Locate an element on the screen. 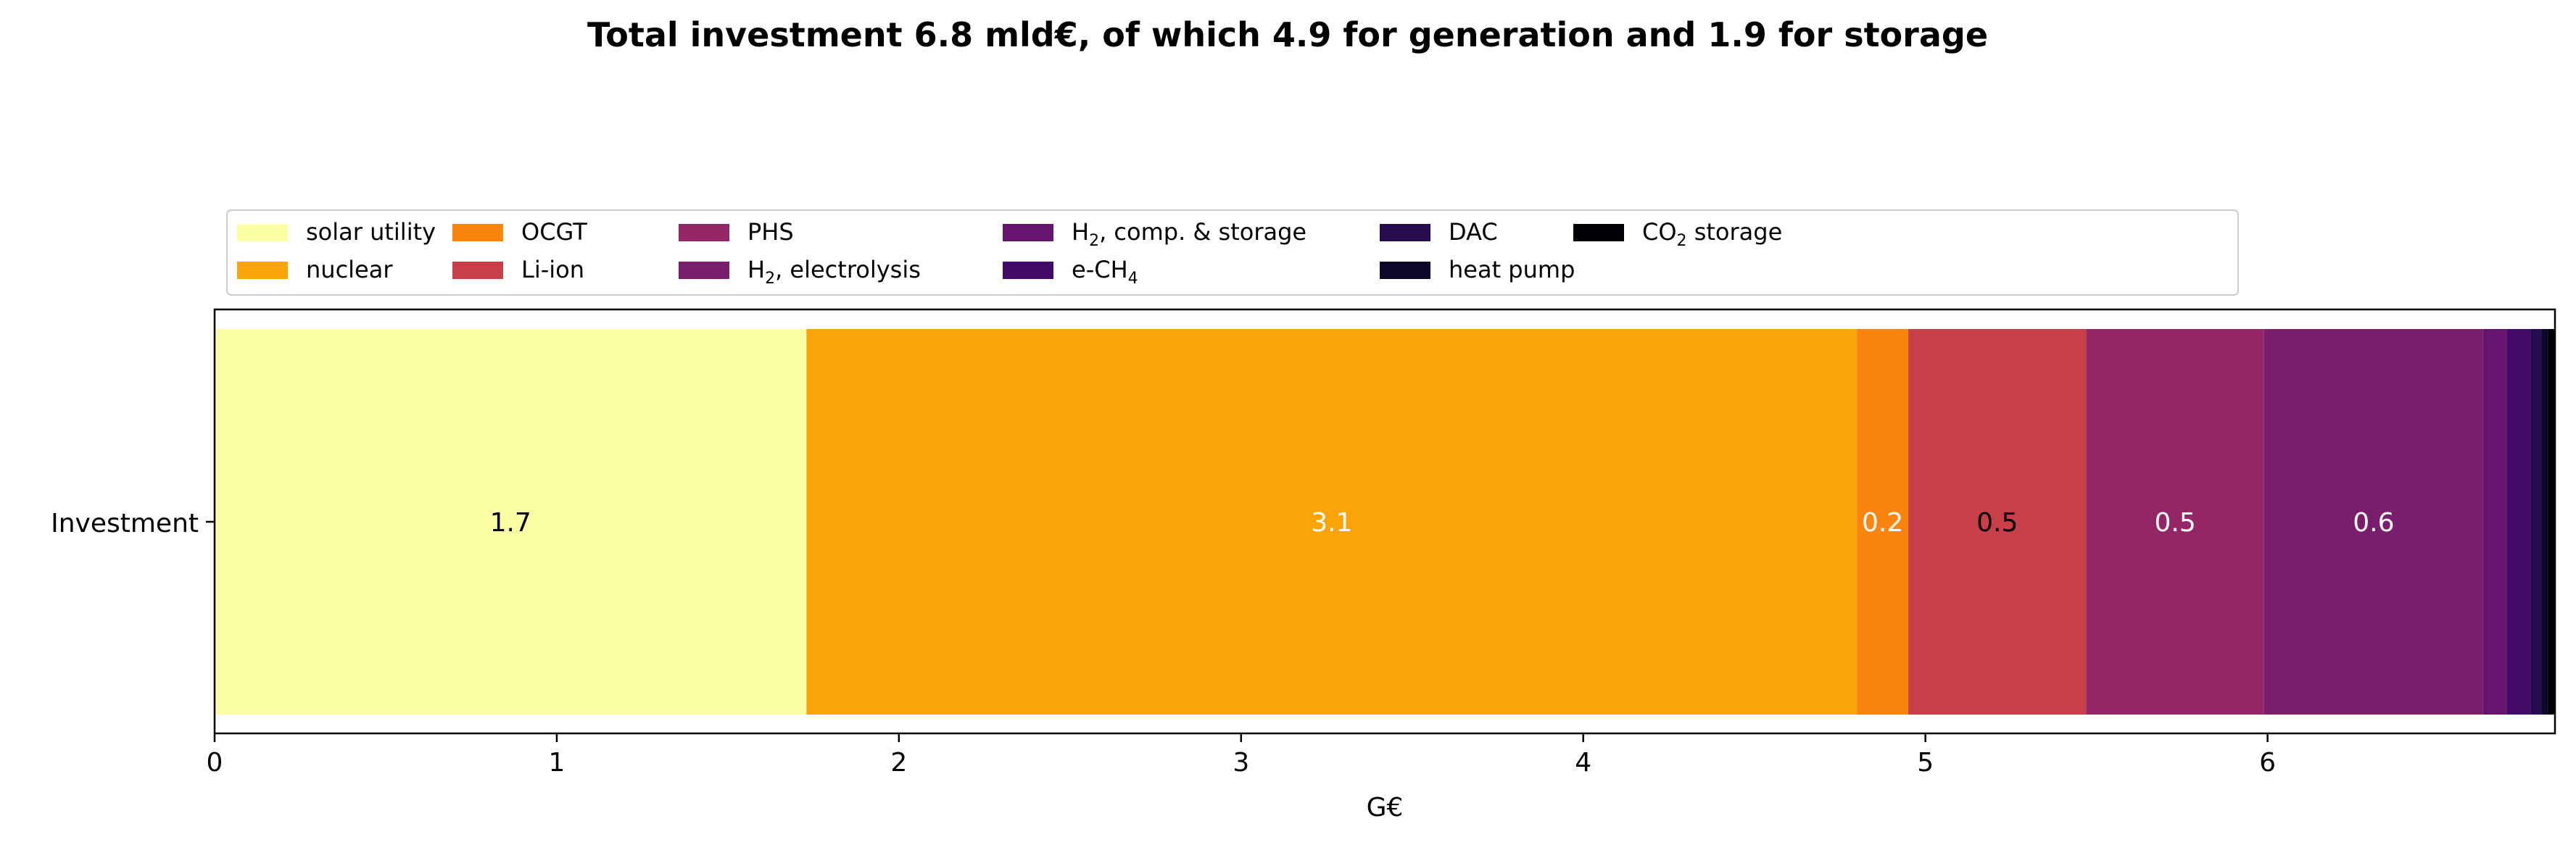 This screenshot has width=2576, height=845. legend-label-4: Li-ion is located at coordinates (552, 269).